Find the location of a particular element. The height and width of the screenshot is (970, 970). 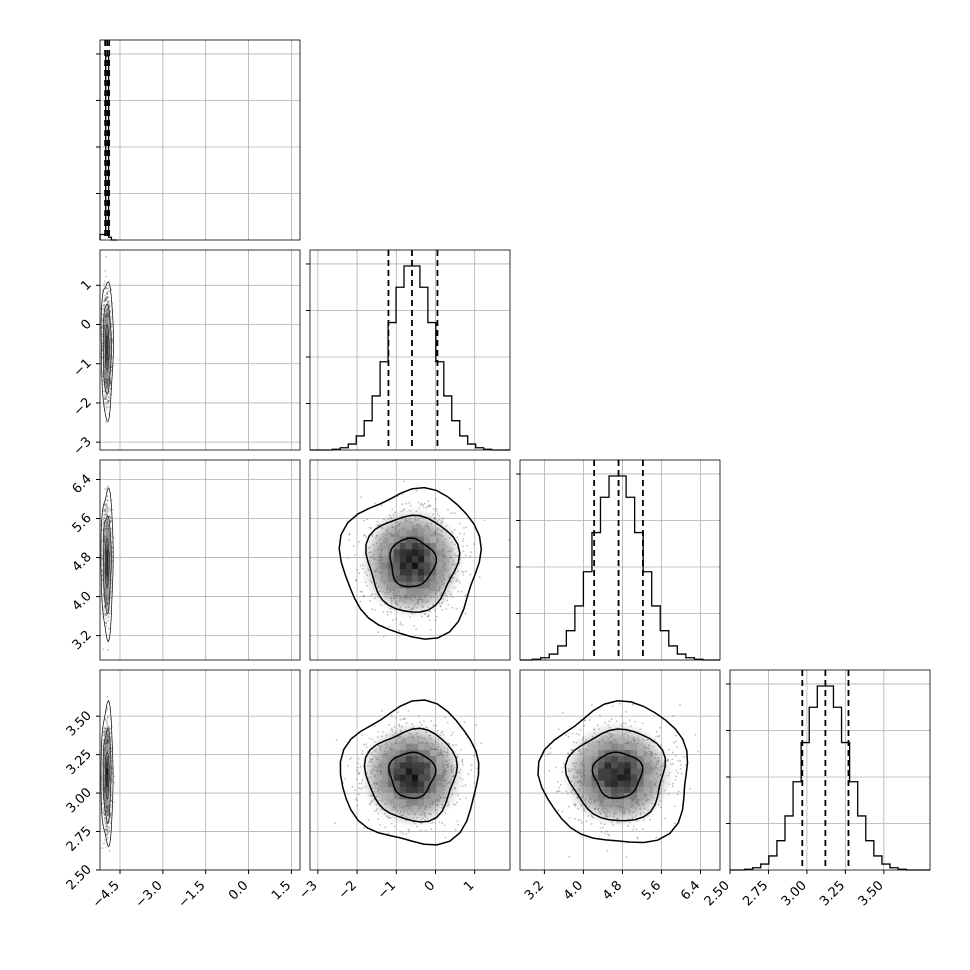

panel-content is located at coordinates (107, 339).